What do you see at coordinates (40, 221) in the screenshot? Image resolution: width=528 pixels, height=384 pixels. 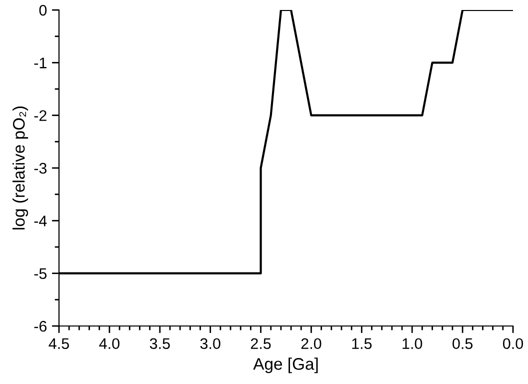 I see `y-tick-label: -4` at bounding box center [40, 221].